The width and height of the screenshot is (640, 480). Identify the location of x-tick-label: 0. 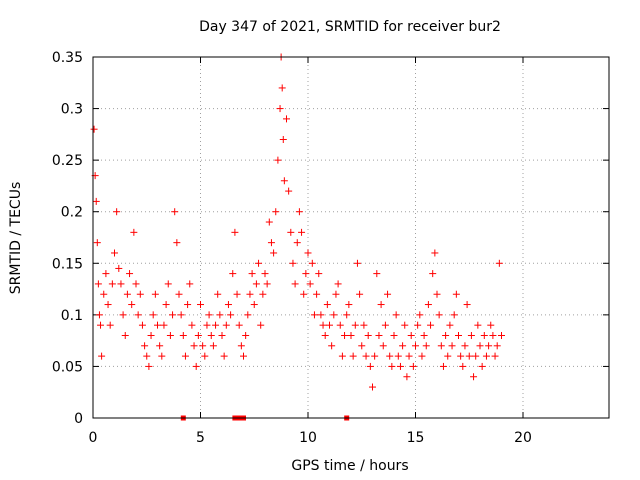
(93, 438).